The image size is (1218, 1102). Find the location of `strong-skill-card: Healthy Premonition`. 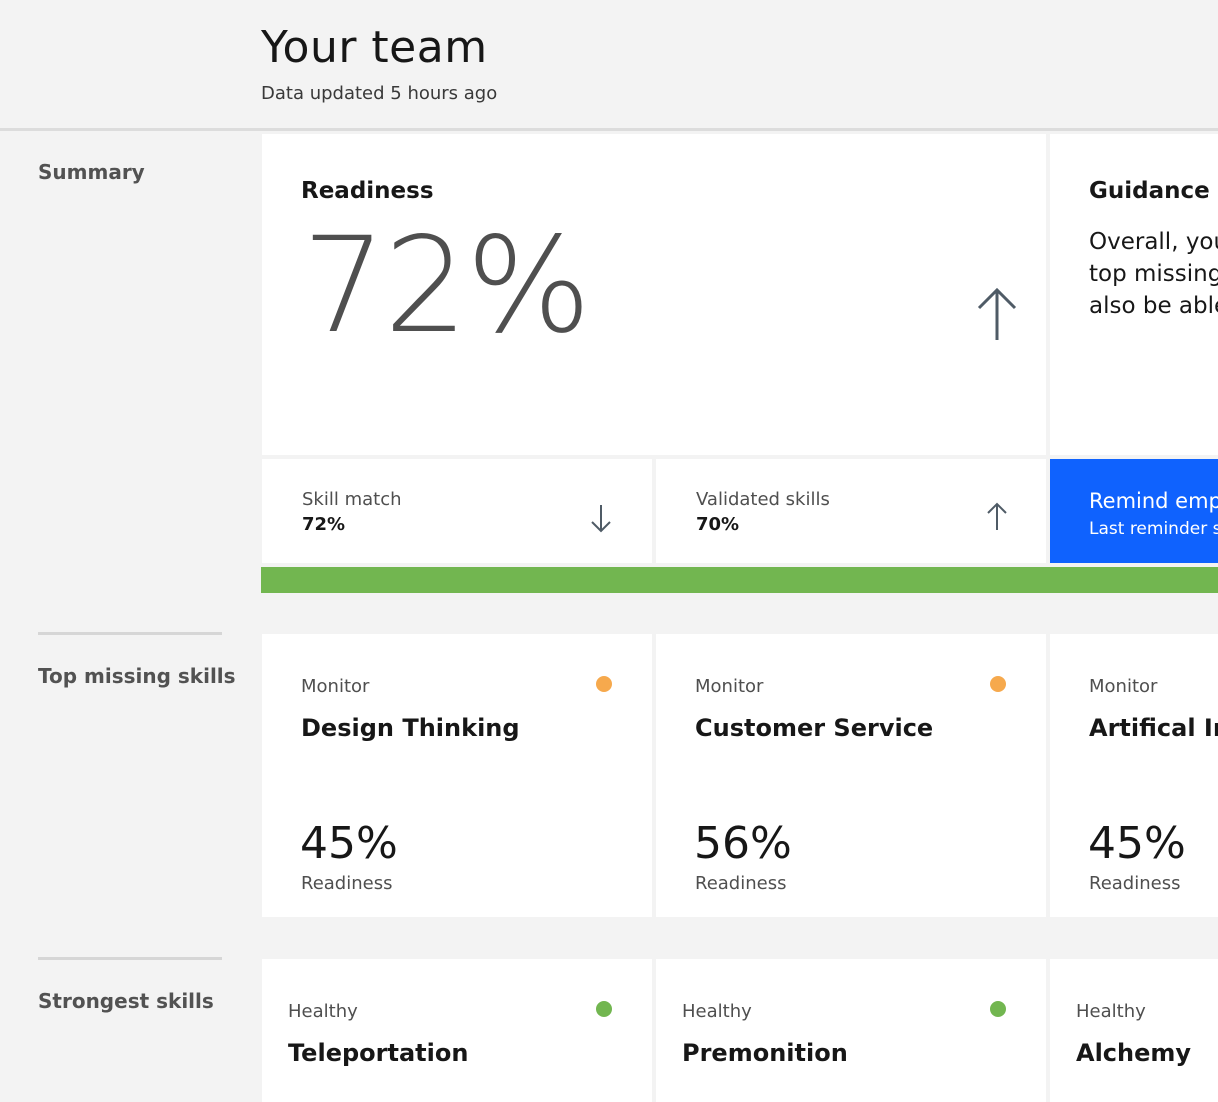

strong-skill-card: Healthy Premonition is located at coordinates (851, 1030).